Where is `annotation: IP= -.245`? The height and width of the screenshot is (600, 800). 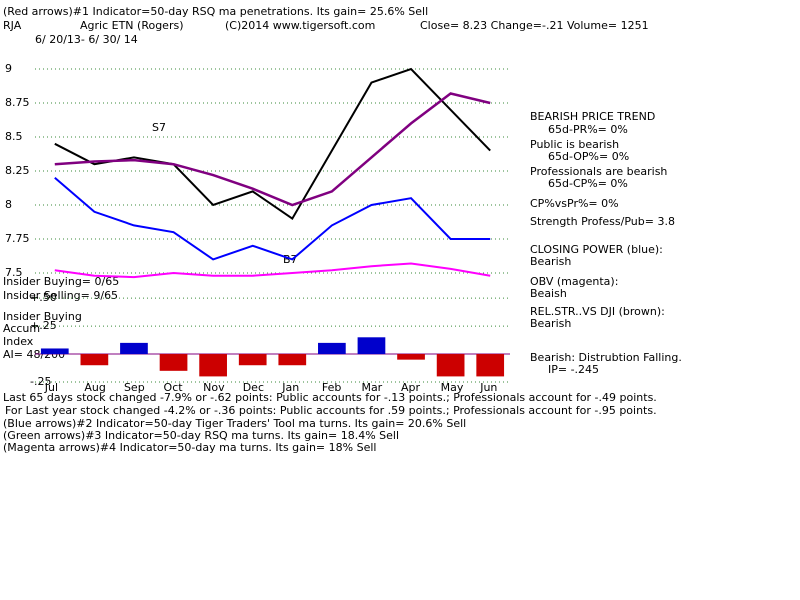 annotation: IP= -.245 is located at coordinates (573, 369).